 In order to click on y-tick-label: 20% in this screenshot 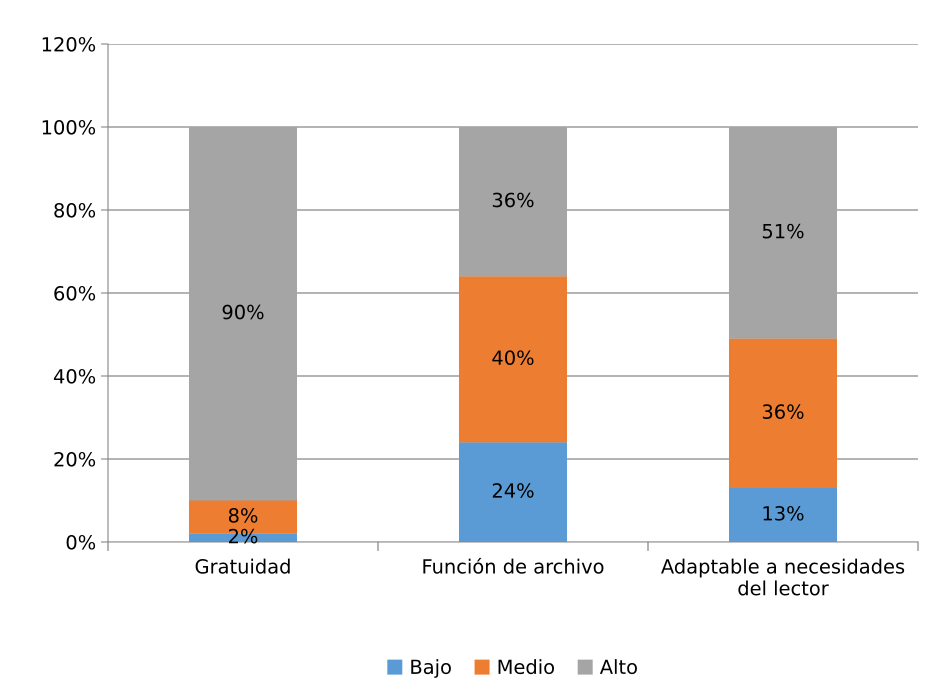, I will do `click(75, 459)`.